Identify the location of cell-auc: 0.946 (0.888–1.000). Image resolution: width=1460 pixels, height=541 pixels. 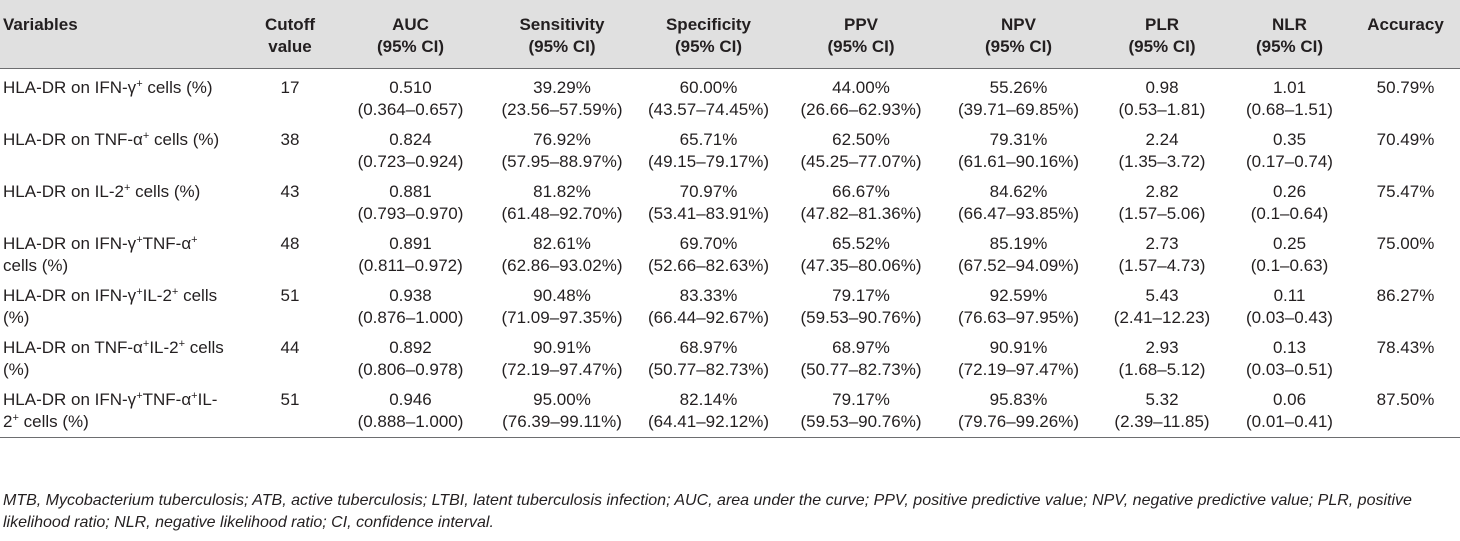
(410, 409).